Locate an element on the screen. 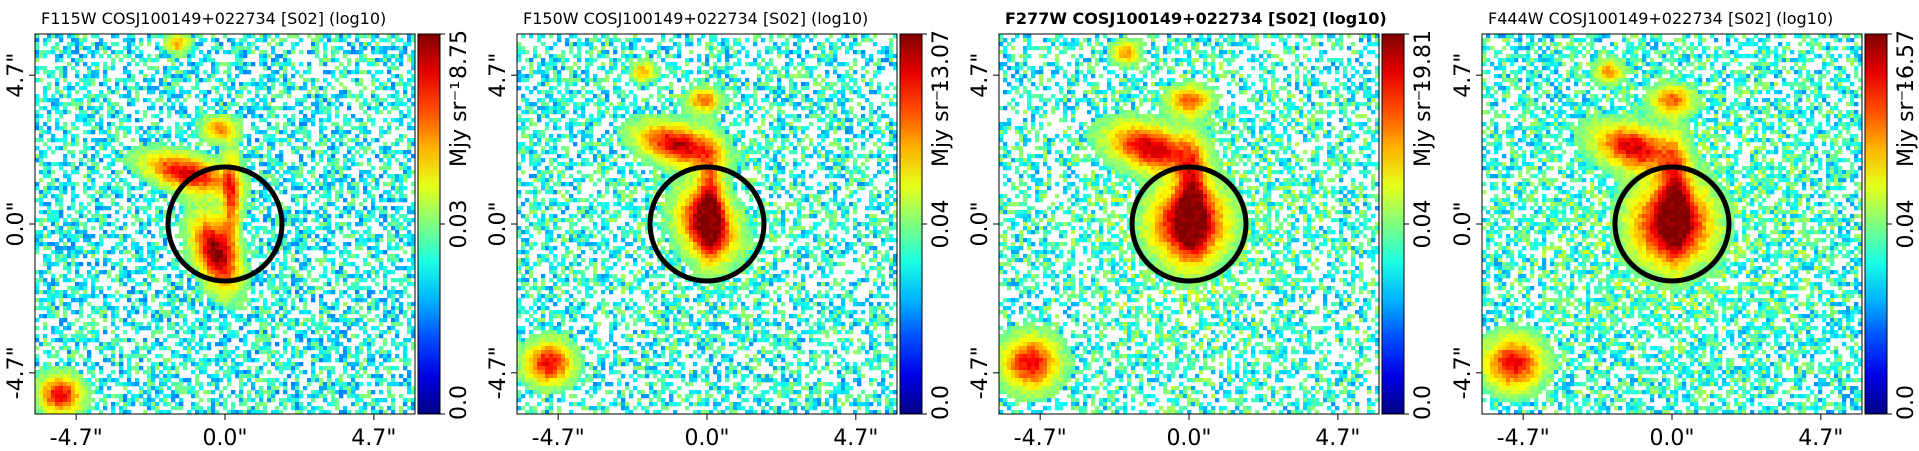  colorbar-tick-label: 8.75 is located at coordinates (459, 54).